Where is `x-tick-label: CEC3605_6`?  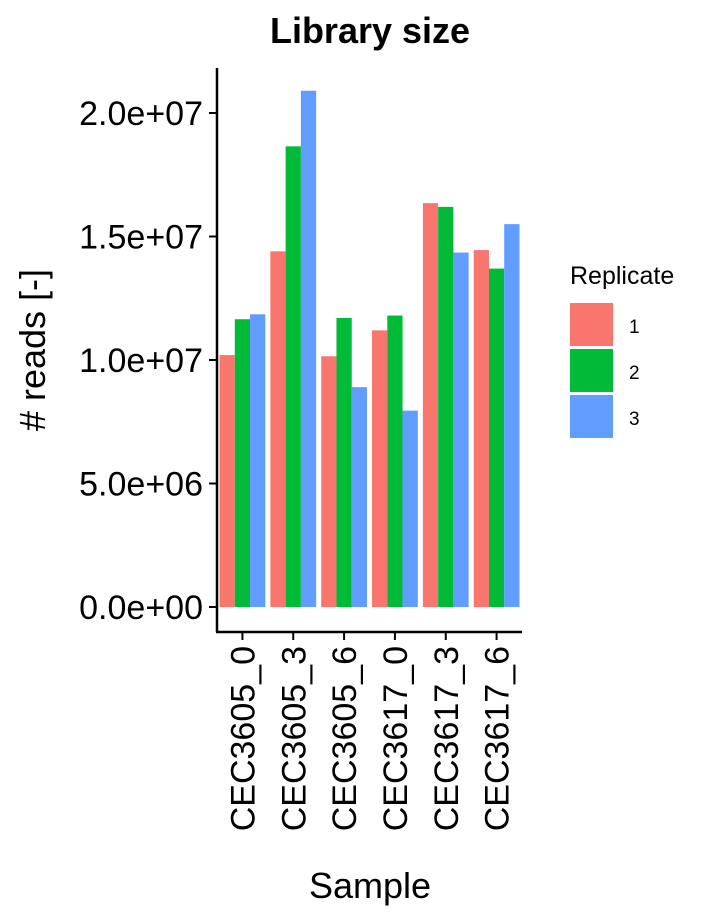
x-tick-label: CEC3605_6 is located at coordinates (345, 738).